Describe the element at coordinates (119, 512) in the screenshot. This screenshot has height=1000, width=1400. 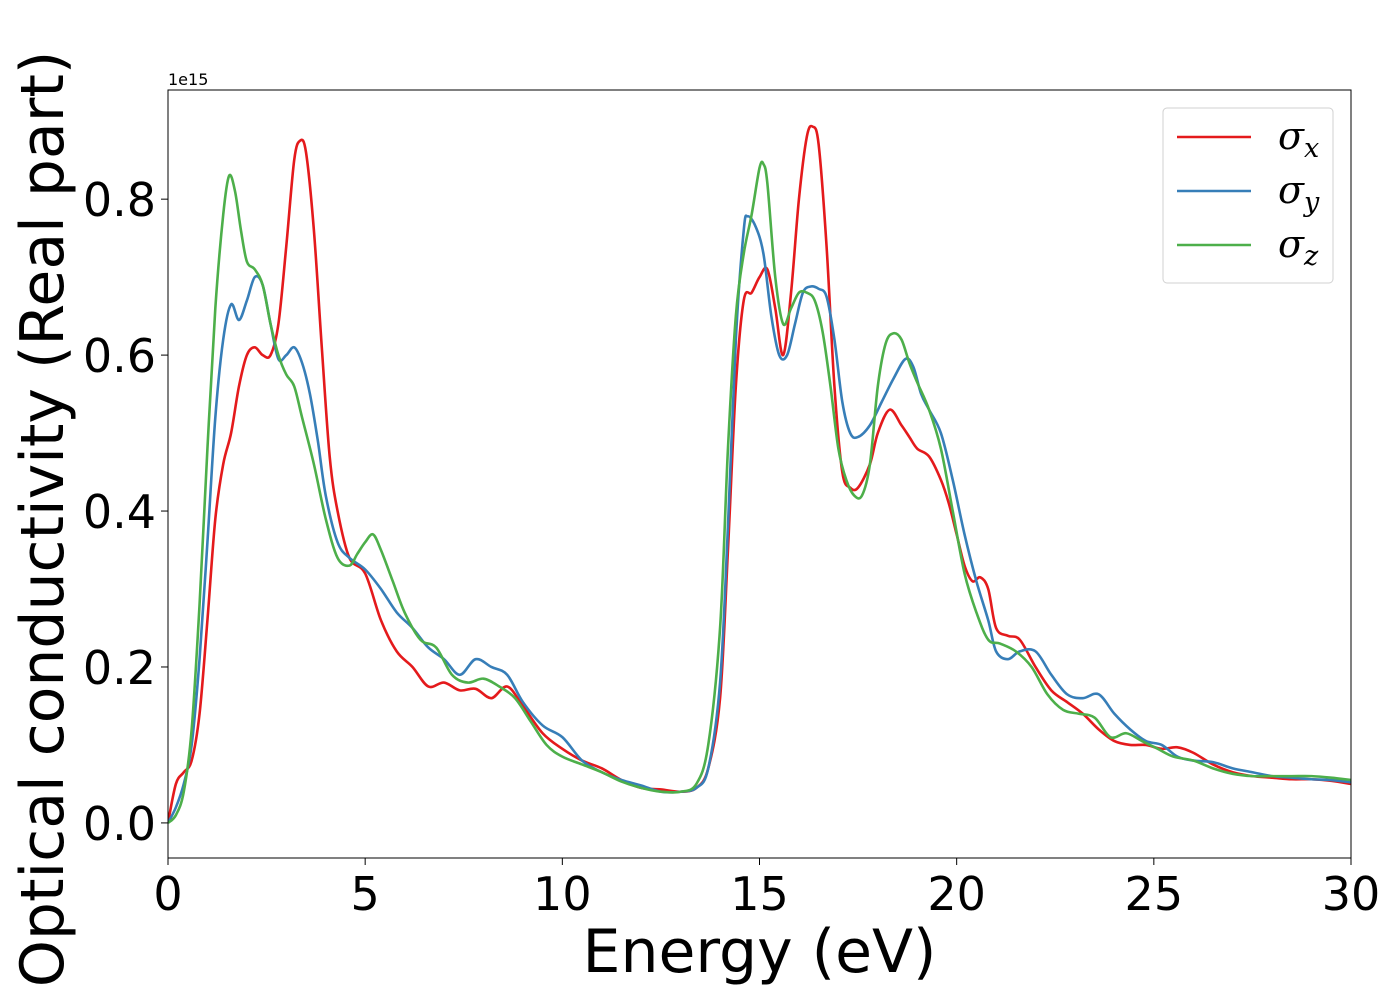
I see `y-tick-label: 0.4` at that location.